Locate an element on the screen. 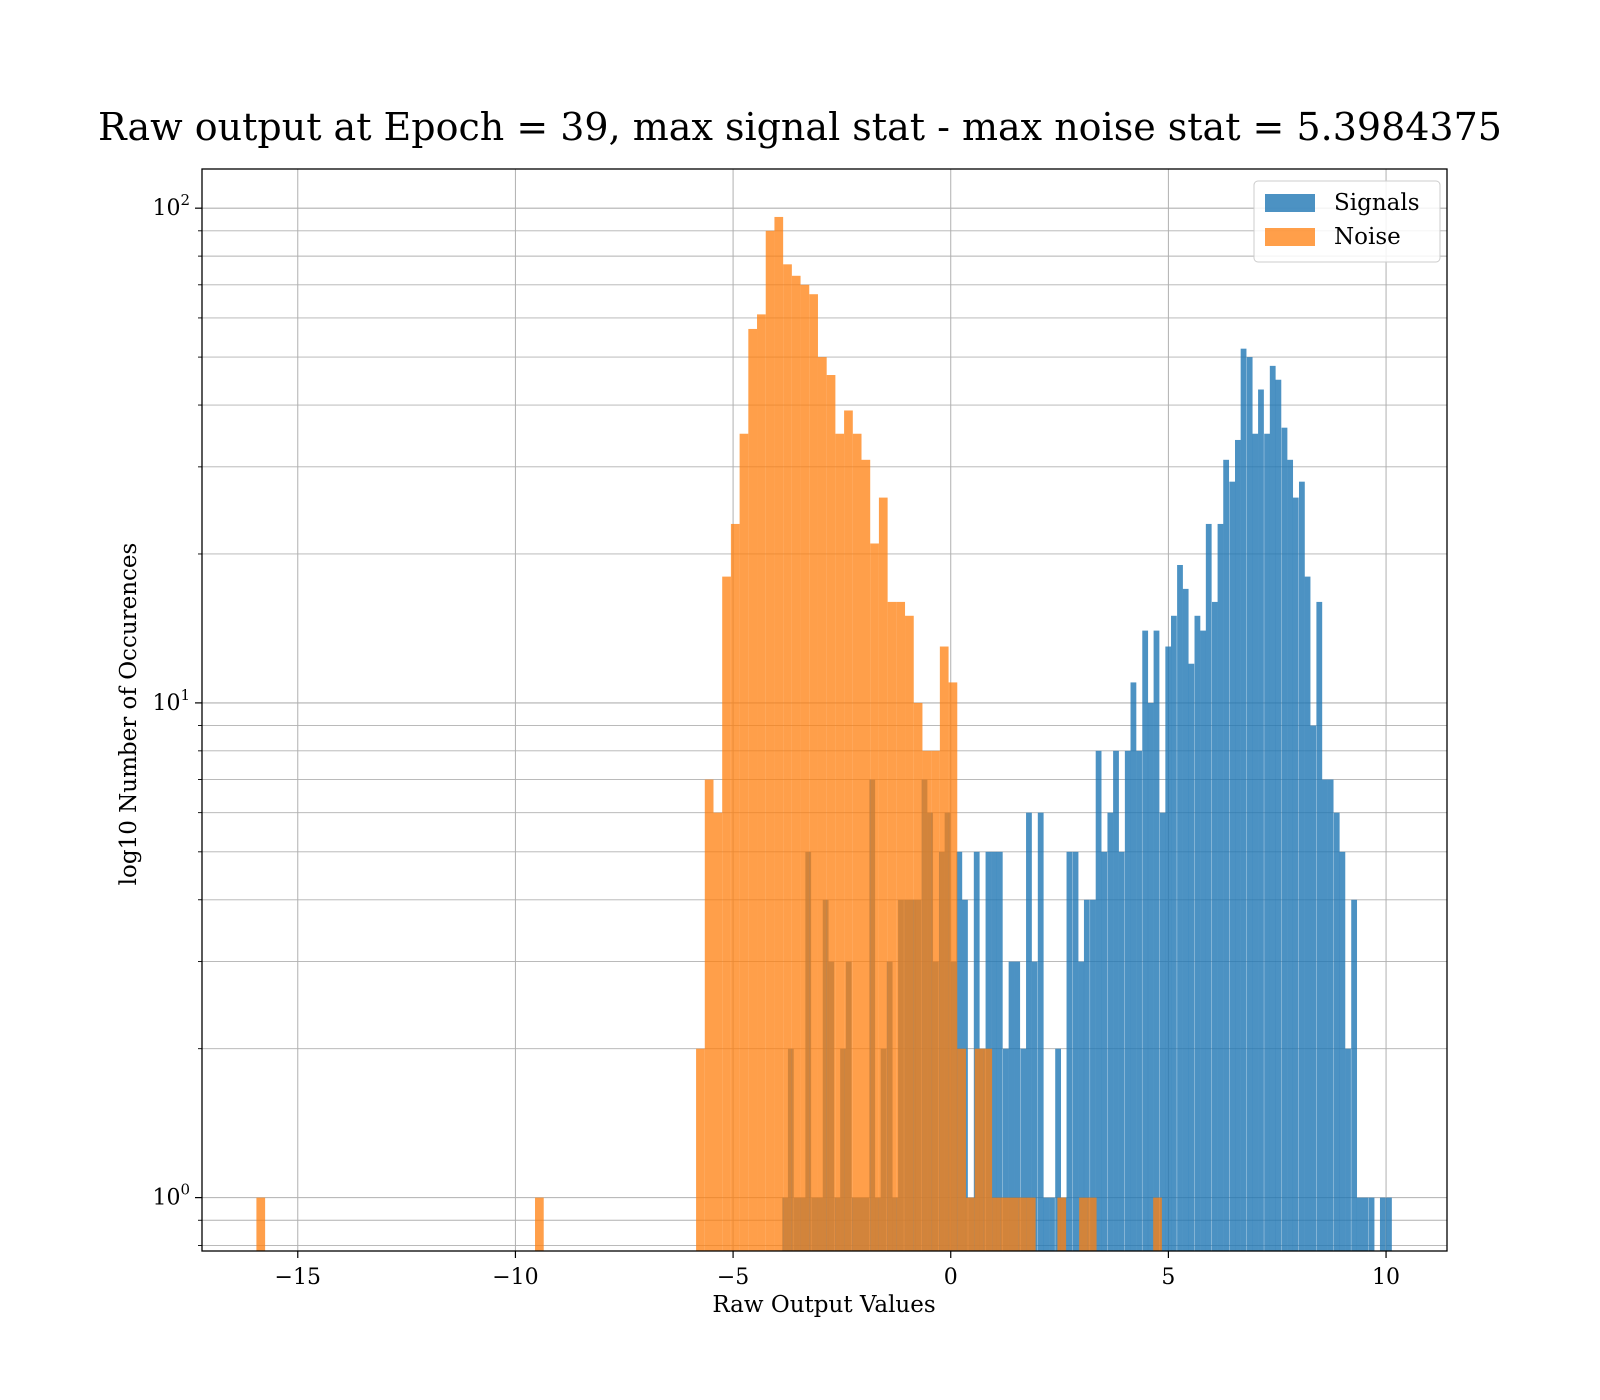 This screenshot has width=1600, height=1400. y-axis-ticks: 10⁰ 10¹ 10² is located at coordinates (177, 719).